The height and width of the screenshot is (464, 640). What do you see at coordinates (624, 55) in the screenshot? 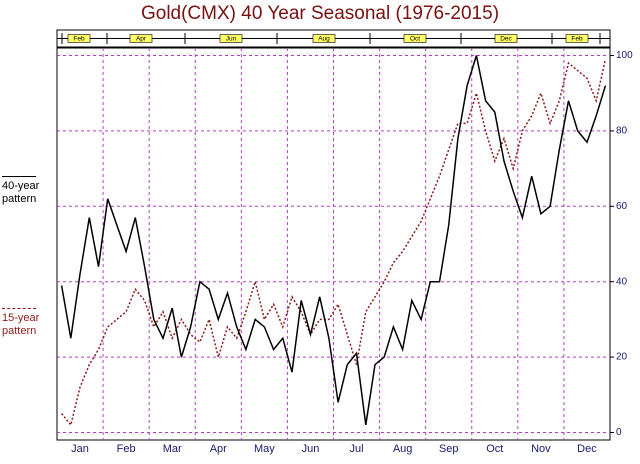
I see `y-tick-label: 100` at bounding box center [624, 55].